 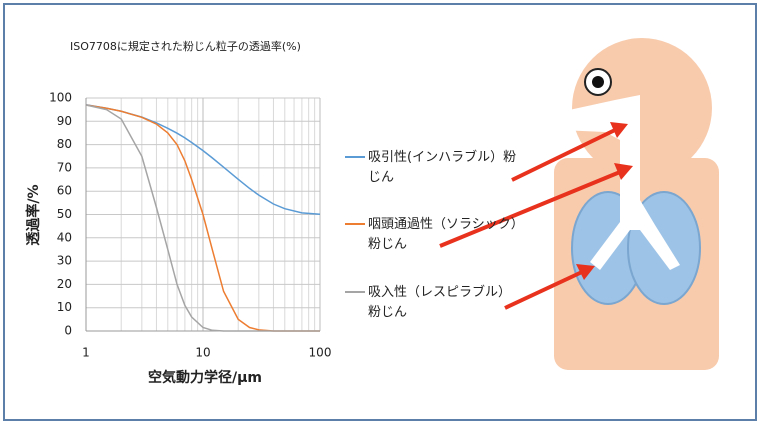 I want to click on x-tick-label: 100, so click(x=320, y=353).